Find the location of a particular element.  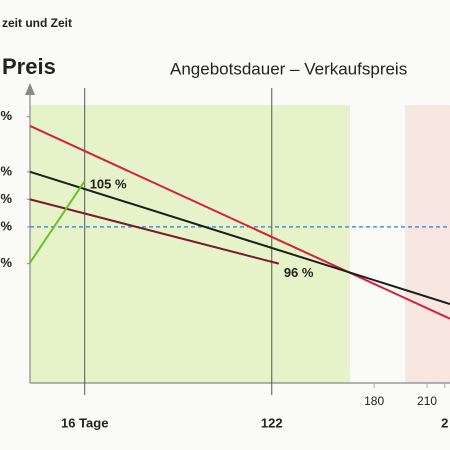

y-axis-arrow is located at coordinates (30, 89).